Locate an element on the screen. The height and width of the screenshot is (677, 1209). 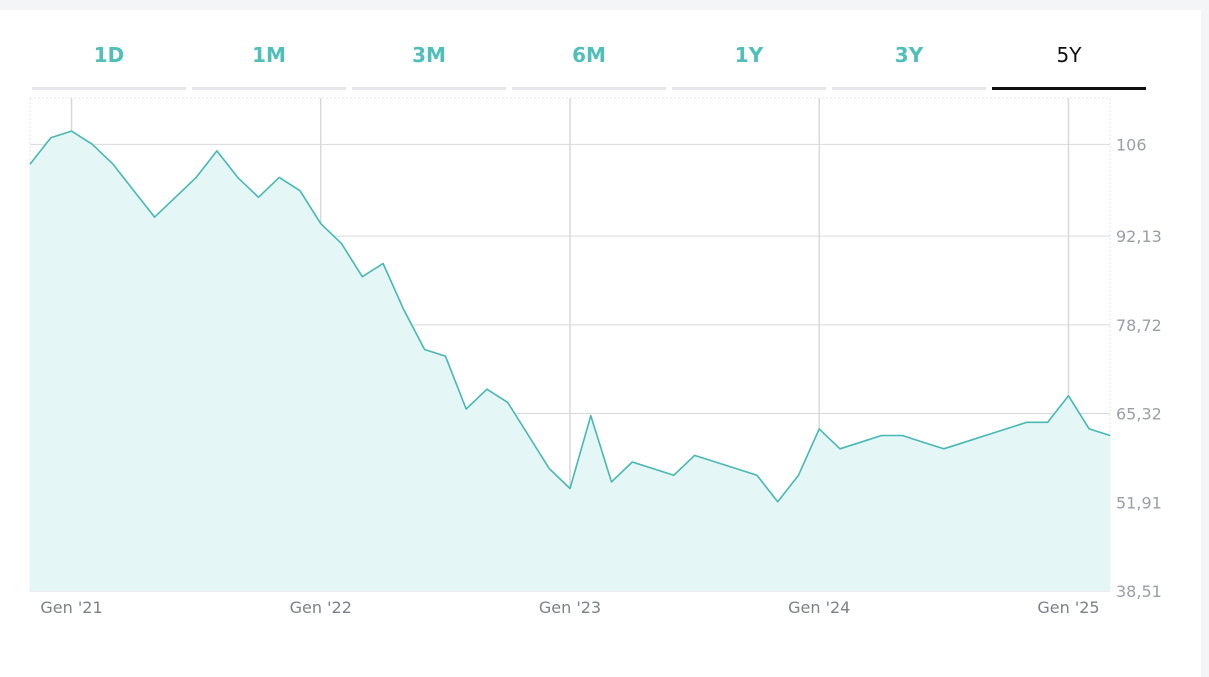
tab-1y: 1Y is located at coordinates (749, 65).